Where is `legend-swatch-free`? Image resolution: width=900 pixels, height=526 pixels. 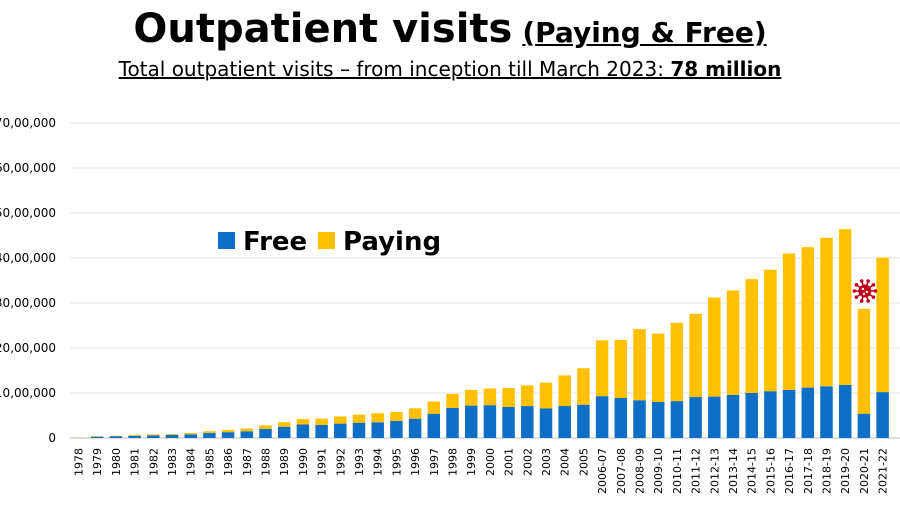
legend-swatch-free is located at coordinates (226, 240).